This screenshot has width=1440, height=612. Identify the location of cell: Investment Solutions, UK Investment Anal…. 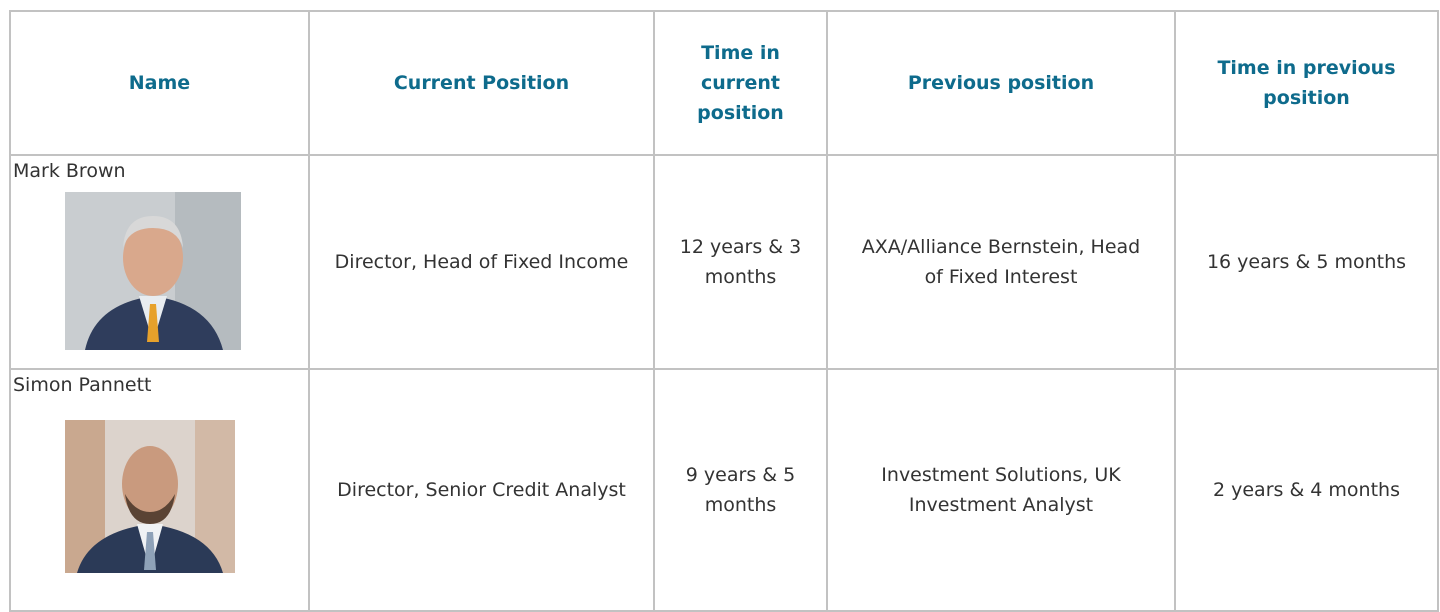
(1001, 490).